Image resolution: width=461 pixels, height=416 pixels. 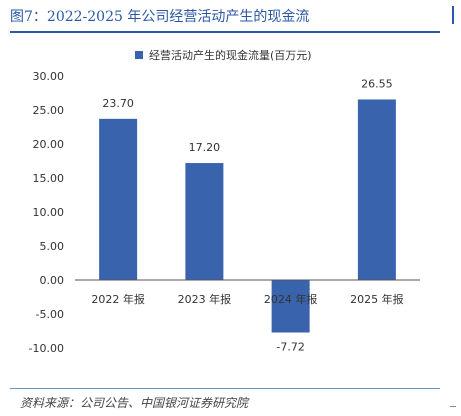 I want to click on y-tick-label: -10.00, so click(x=46, y=348).